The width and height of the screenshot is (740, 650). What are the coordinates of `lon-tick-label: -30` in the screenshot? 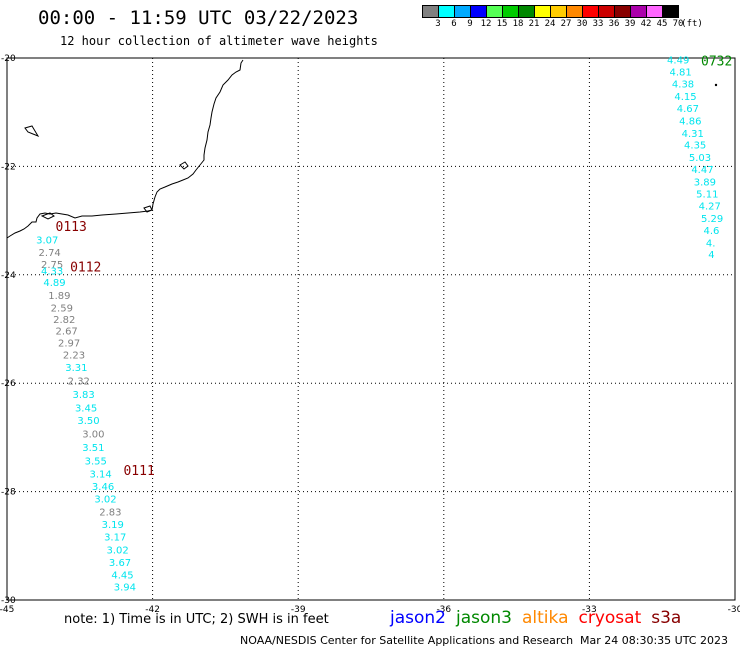 It's located at (734, 610).